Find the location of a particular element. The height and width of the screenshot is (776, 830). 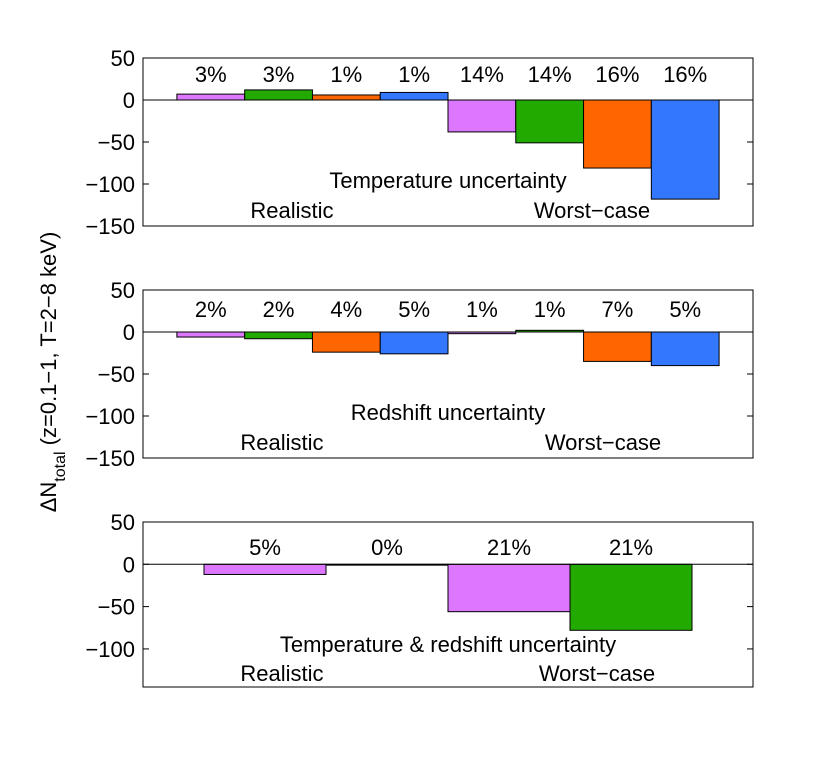

y-axis-label-subscript: total is located at coordinates (60, 466).